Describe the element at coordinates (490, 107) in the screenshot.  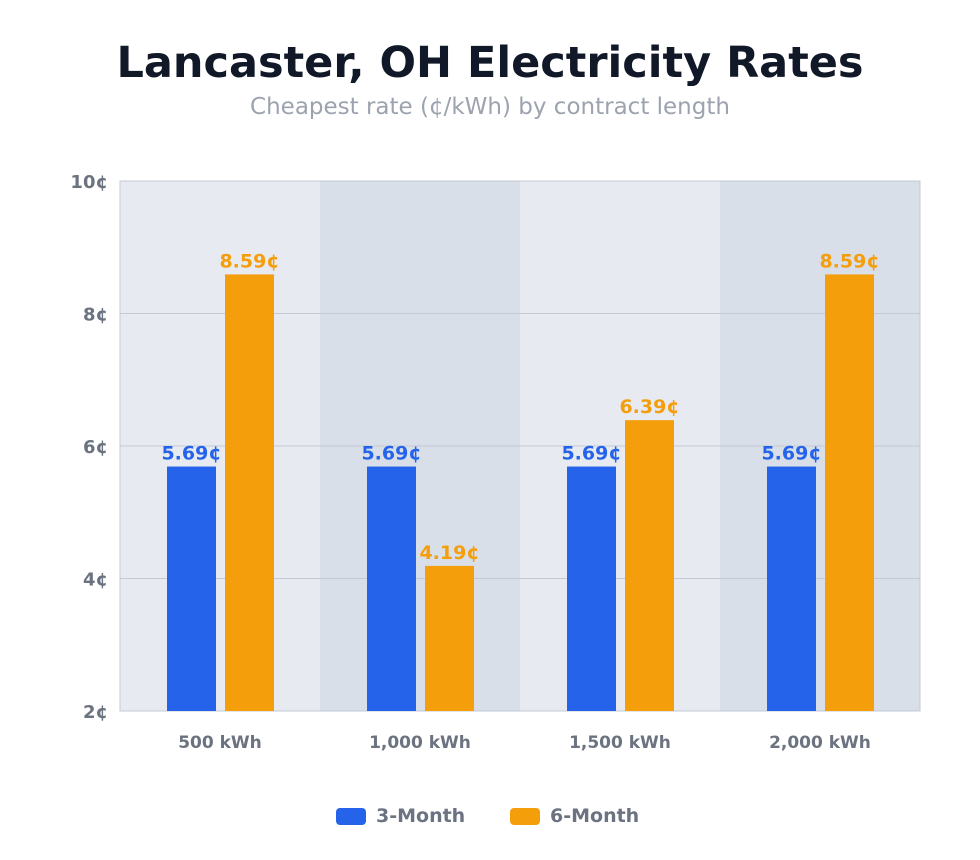
I see `chart-subtitle: Cheapest rate (¢/kWh) by contract length` at that location.